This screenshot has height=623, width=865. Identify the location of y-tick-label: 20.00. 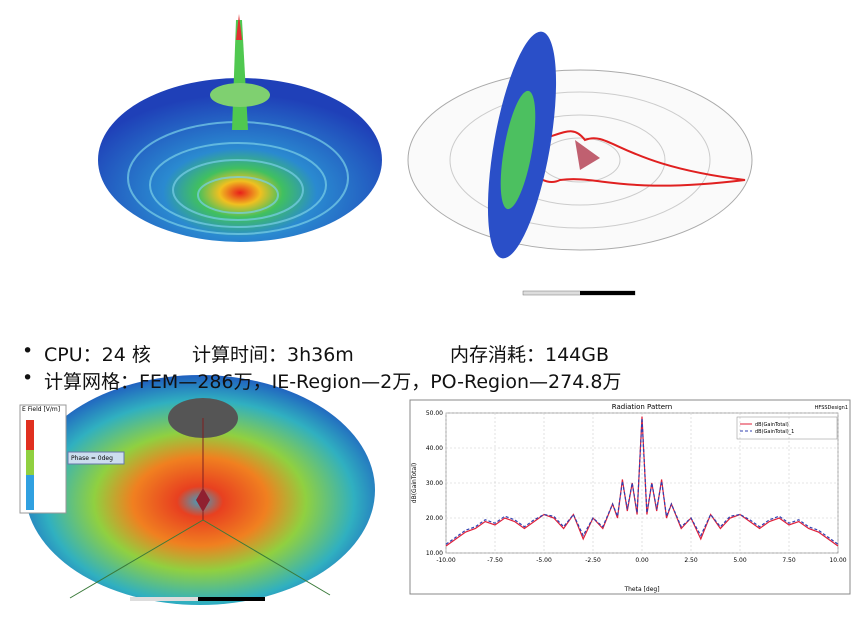
(434, 518).